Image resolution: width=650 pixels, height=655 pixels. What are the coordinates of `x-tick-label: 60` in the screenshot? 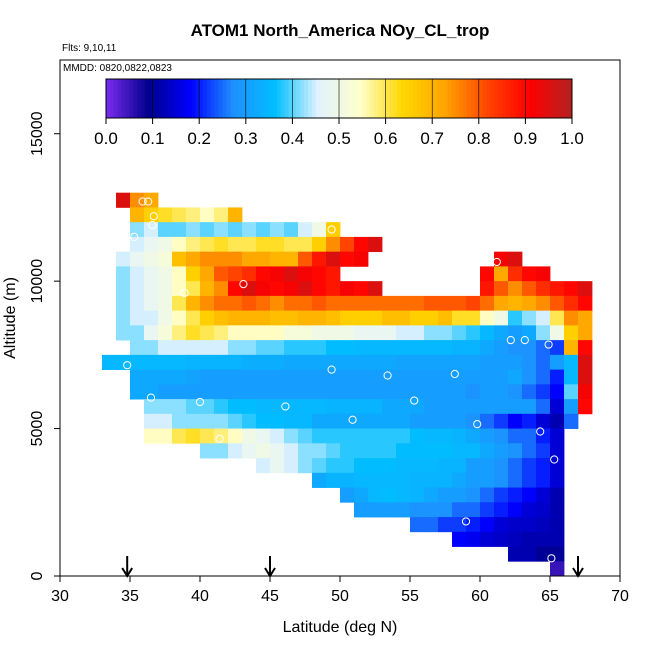 It's located at (480, 596).